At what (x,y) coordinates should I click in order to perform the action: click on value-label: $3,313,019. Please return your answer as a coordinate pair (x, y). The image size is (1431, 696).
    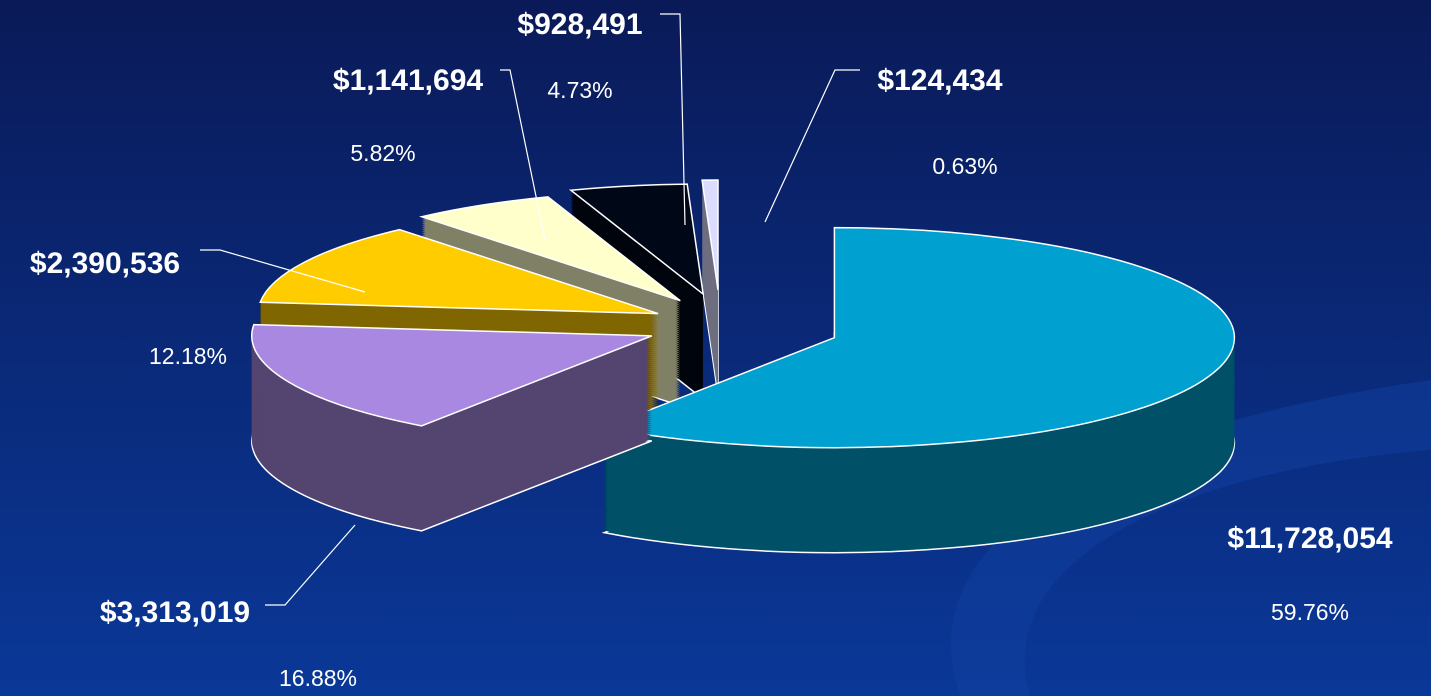
    Looking at the image, I should click on (175, 612).